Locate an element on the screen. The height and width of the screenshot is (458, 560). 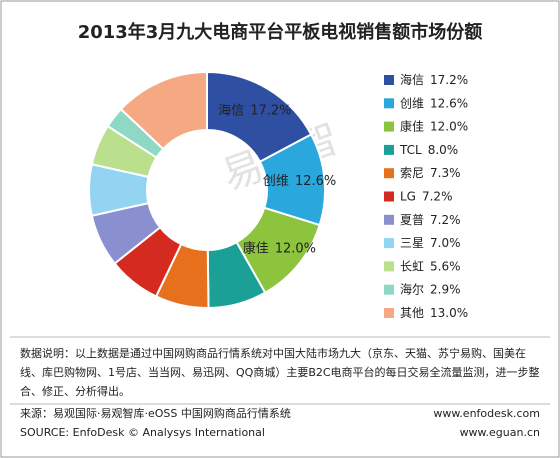
note-line: 合、修正、分析得出。 is located at coordinates (75, 391).